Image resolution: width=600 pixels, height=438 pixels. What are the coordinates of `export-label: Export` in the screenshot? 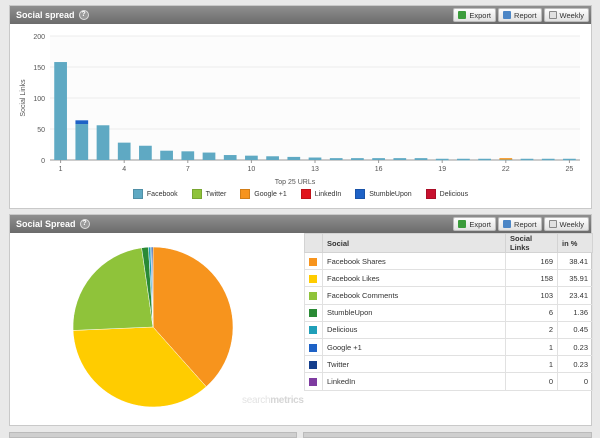 It's located at (480, 15).